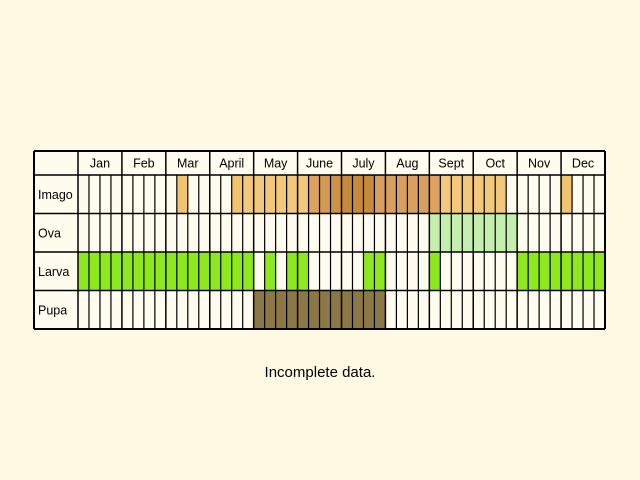  Describe the element at coordinates (182, 194) in the screenshot. I see `week-cell-imago-w10` at that location.